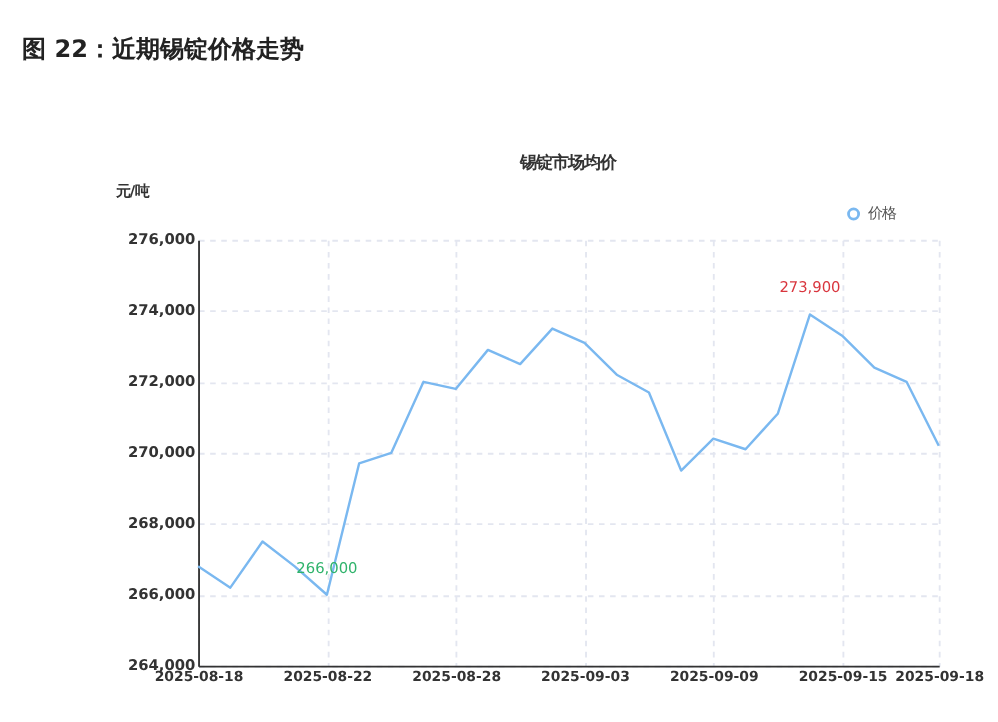 The height and width of the screenshot is (722, 998). What do you see at coordinates (162, 381) in the screenshot?
I see `y-tick-label: 272,000` at bounding box center [162, 381].